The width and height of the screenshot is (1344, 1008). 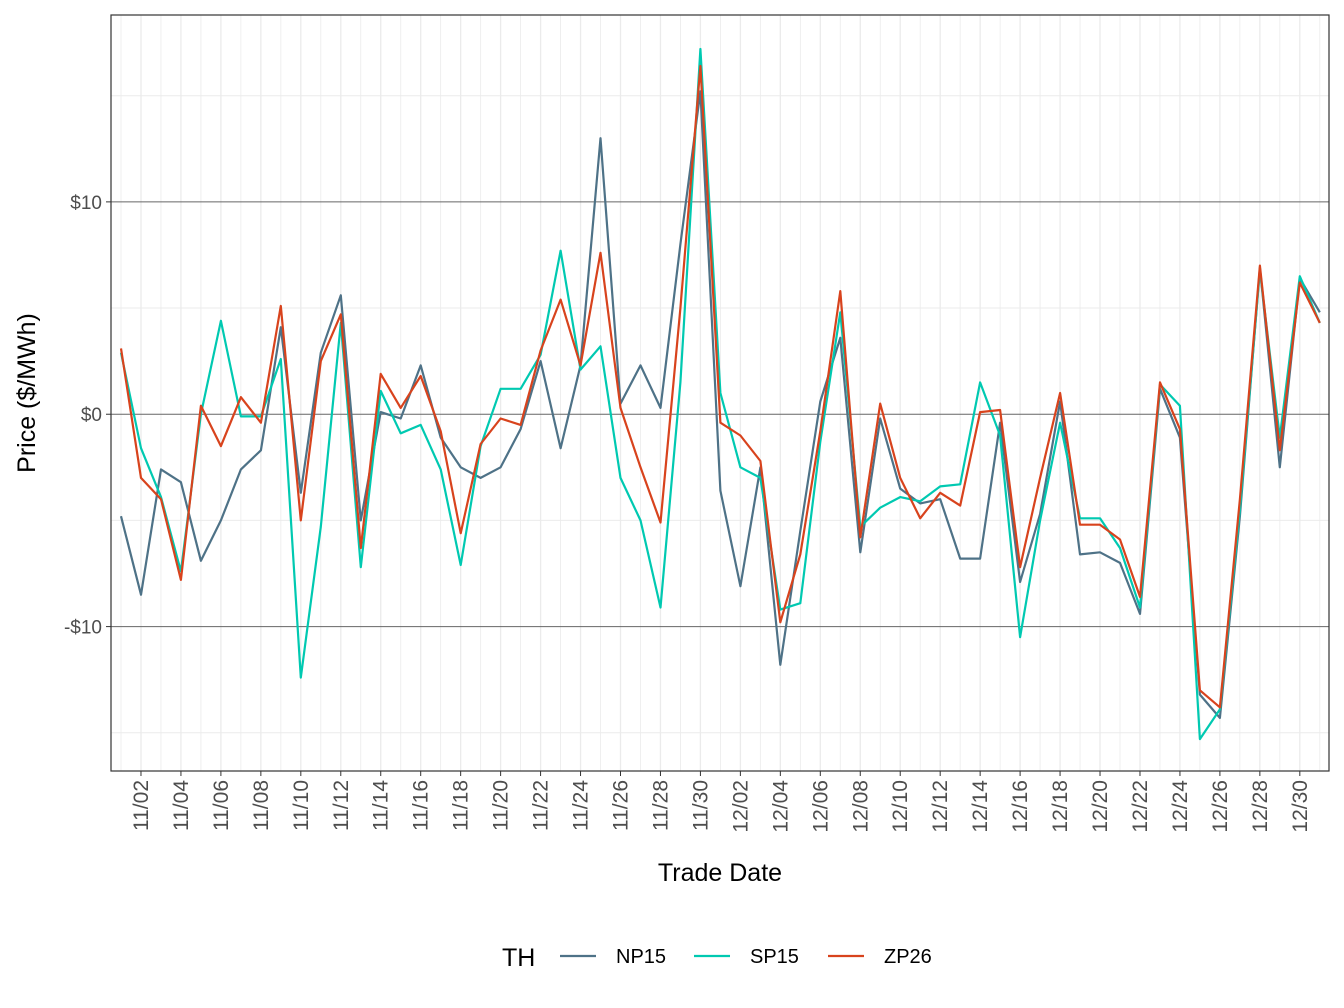 I want to click on x-tick-label: 12/24, so click(x=1180, y=806).